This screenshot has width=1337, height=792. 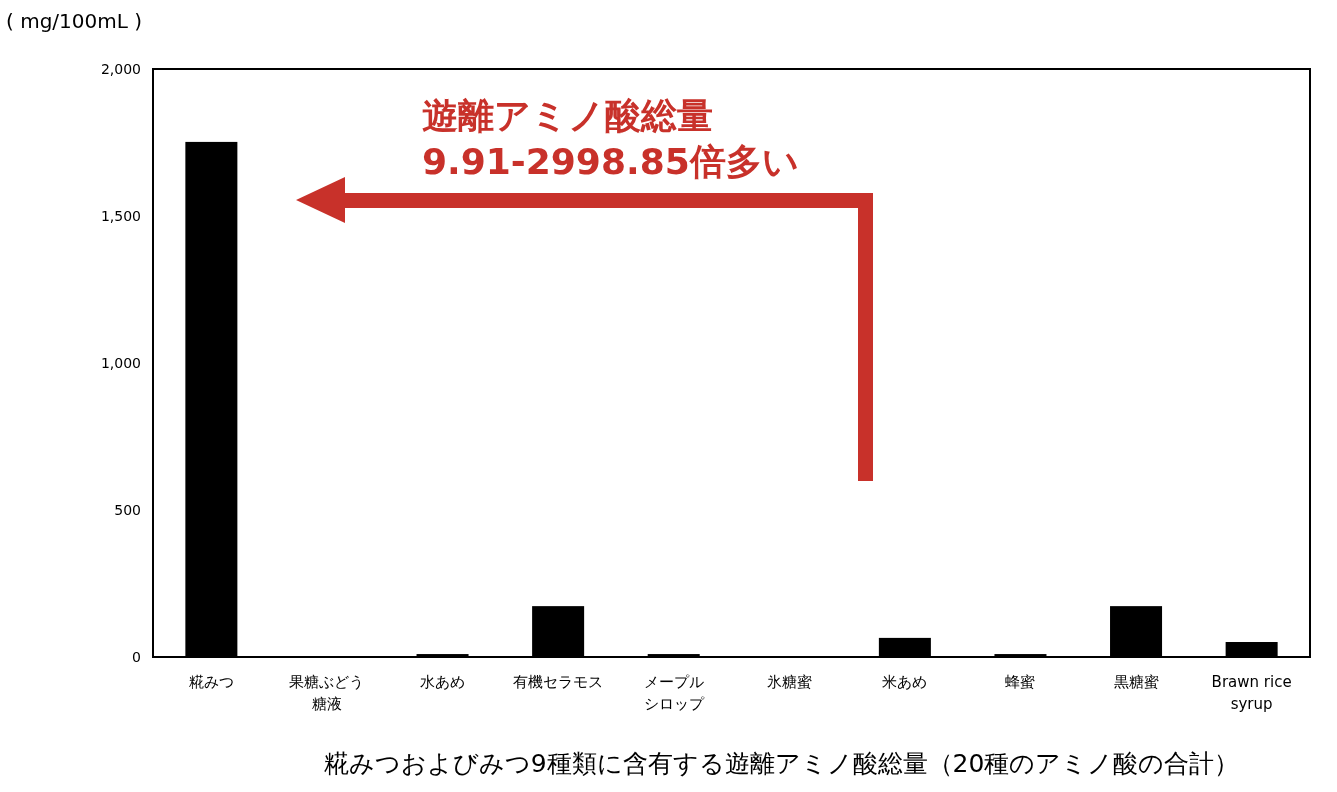 What do you see at coordinates (610, 138) in the screenshot?
I see `annotation: 遊離アミノ酸総量 9.91-2998.85倍多い` at bounding box center [610, 138].